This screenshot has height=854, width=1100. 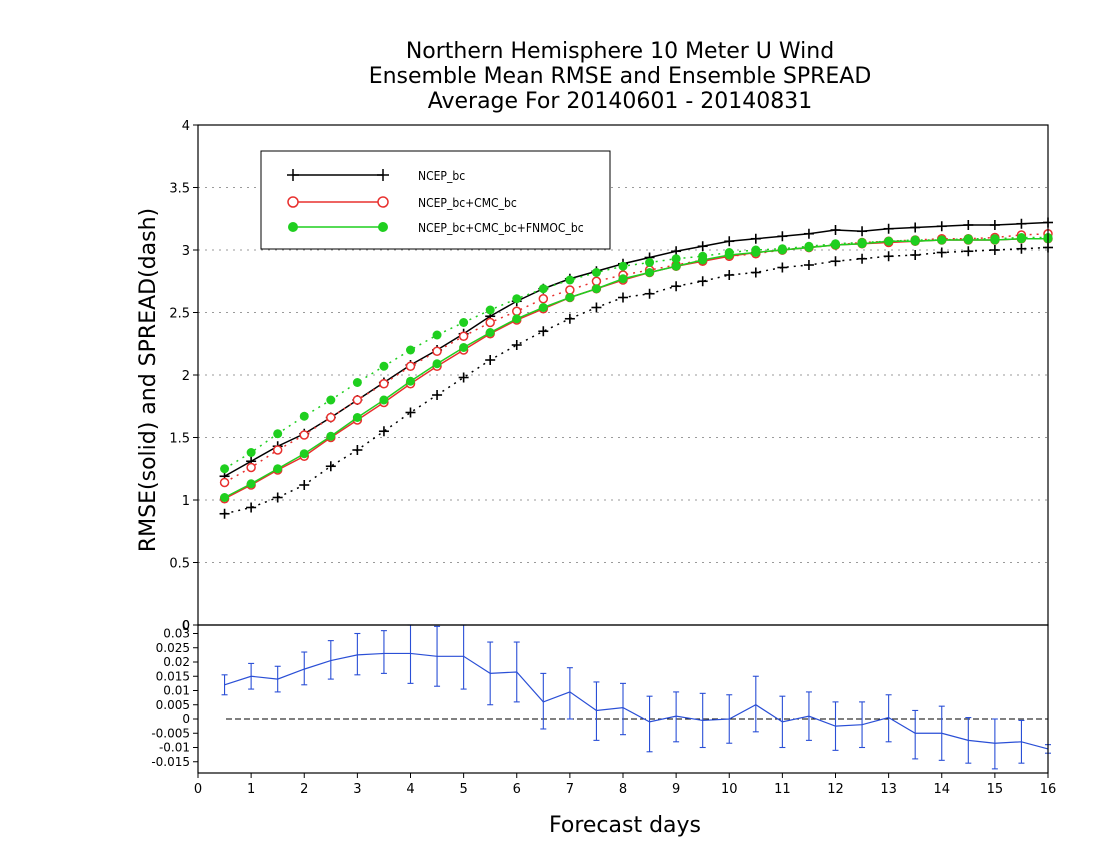 I want to click on y-tick-label-5: 2.5, so click(x=179, y=314).